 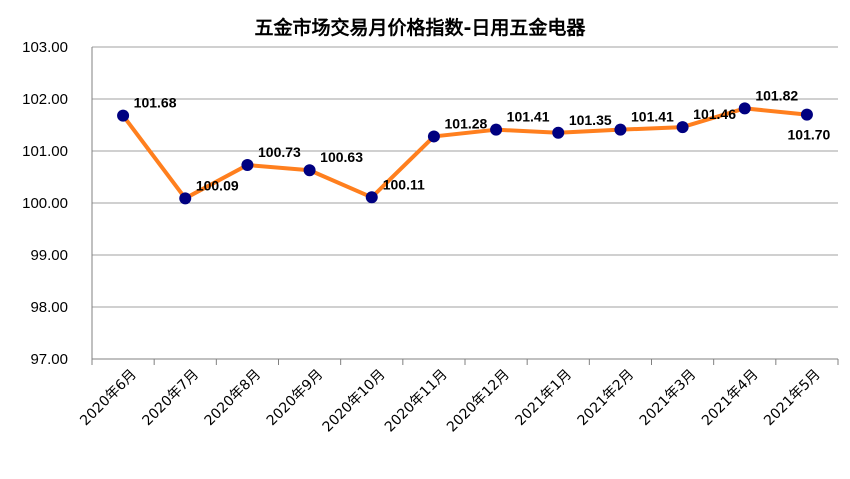 I want to click on y-tick-label: 102.00, so click(x=45, y=99).